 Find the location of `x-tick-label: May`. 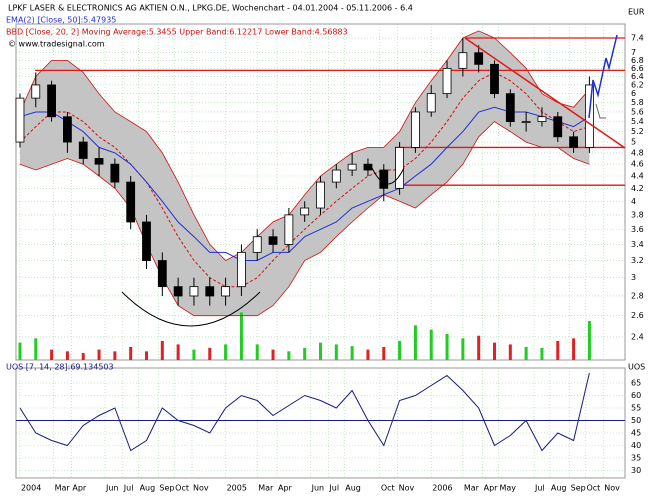

x-tick-label: May is located at coordinates (507, 488).